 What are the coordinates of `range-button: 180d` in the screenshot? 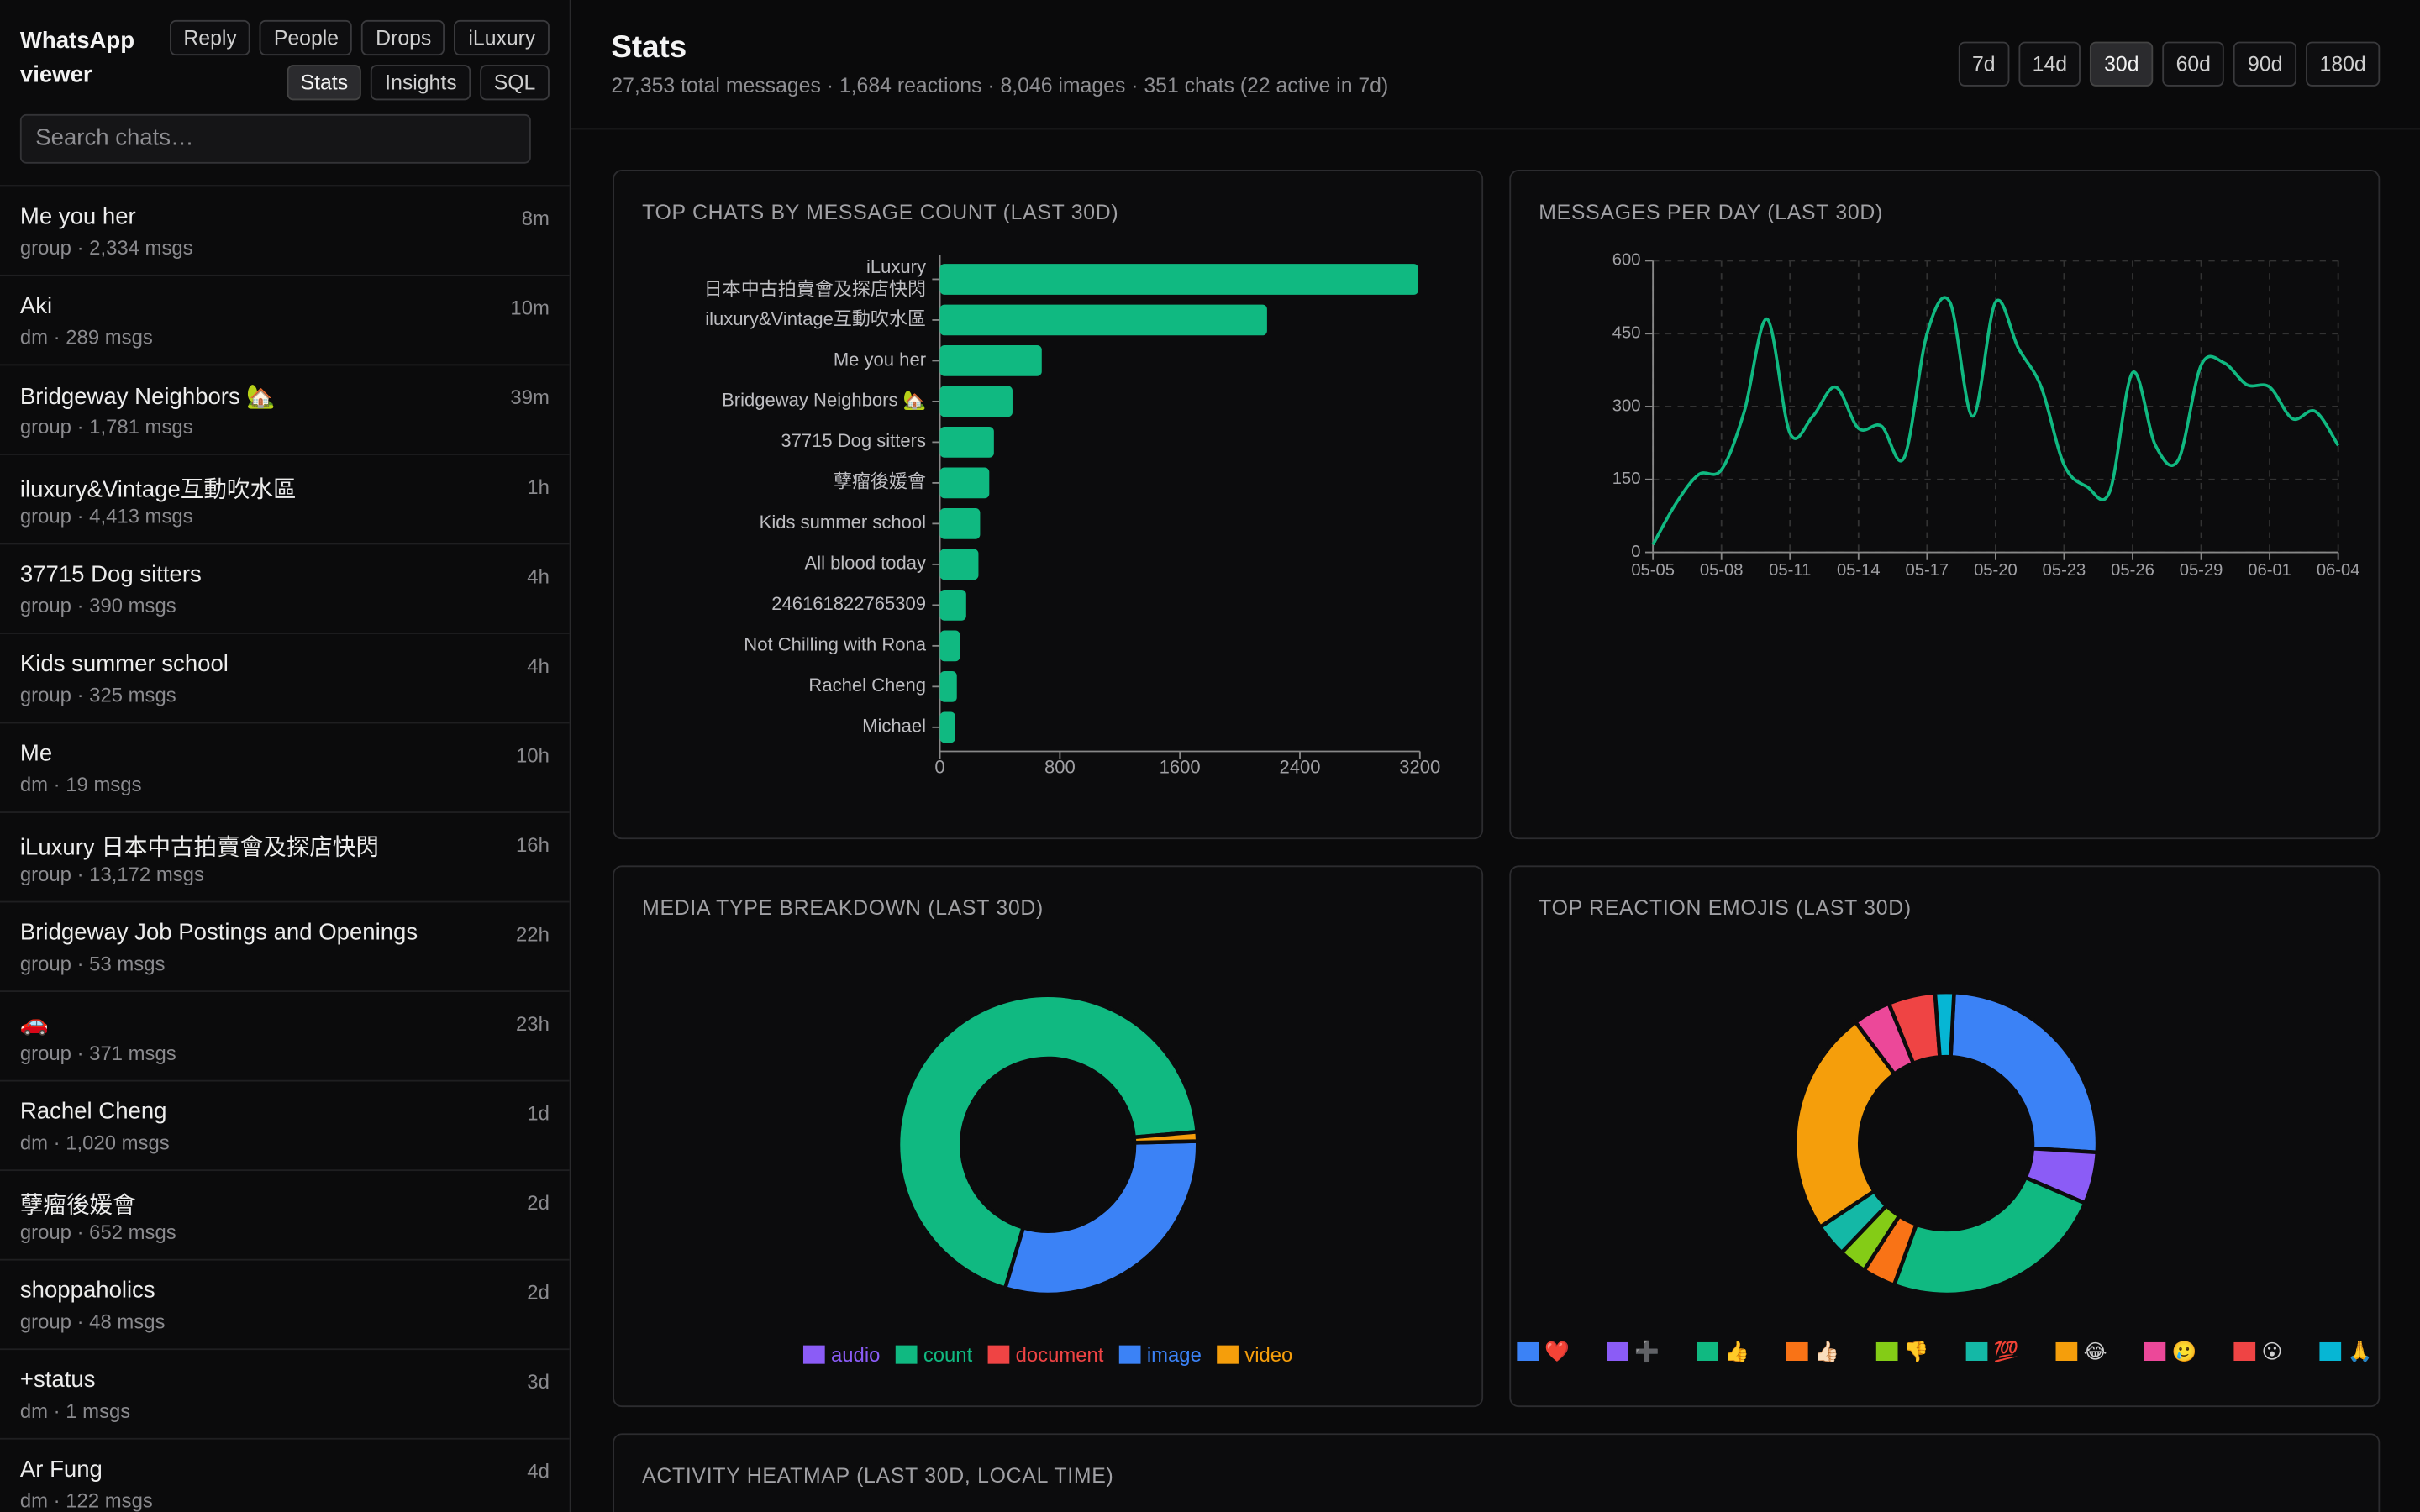 It's located at (2343, 64).